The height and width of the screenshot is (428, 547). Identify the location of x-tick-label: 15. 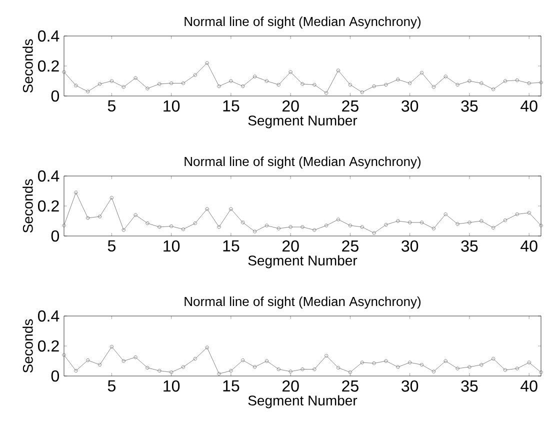
(231, 386).